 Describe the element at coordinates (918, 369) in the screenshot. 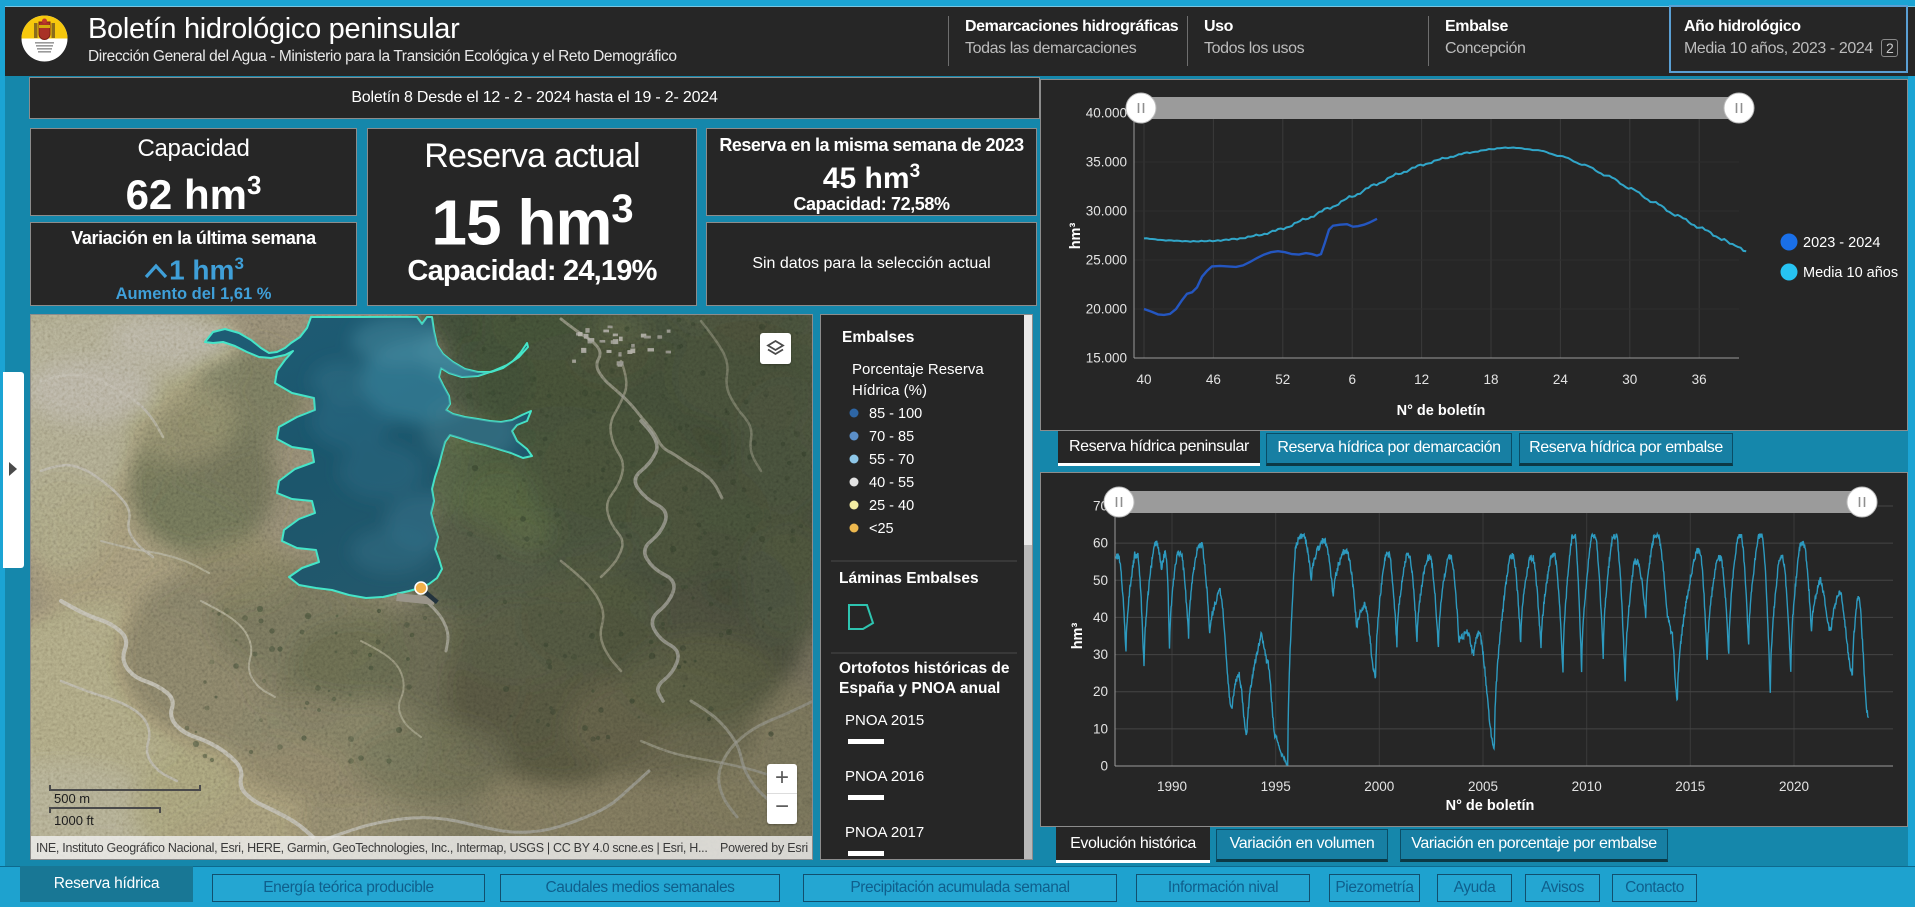

I see `svg-text: Porcentaje Reserva` at that location.